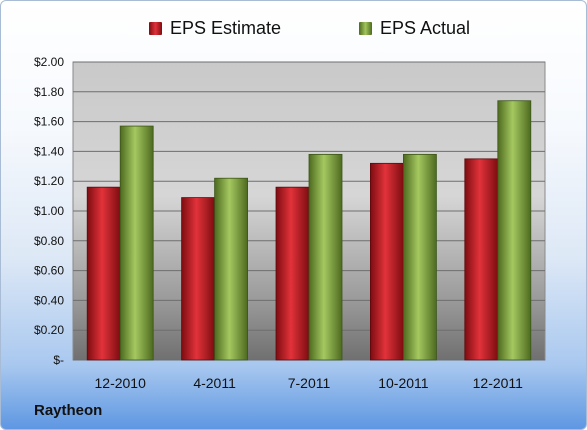 This screenshot has height=430, width=587. Describe the element at coordinates (498, 383) in the screenshot. I see `x-tick-label: 12-2011` at that location.